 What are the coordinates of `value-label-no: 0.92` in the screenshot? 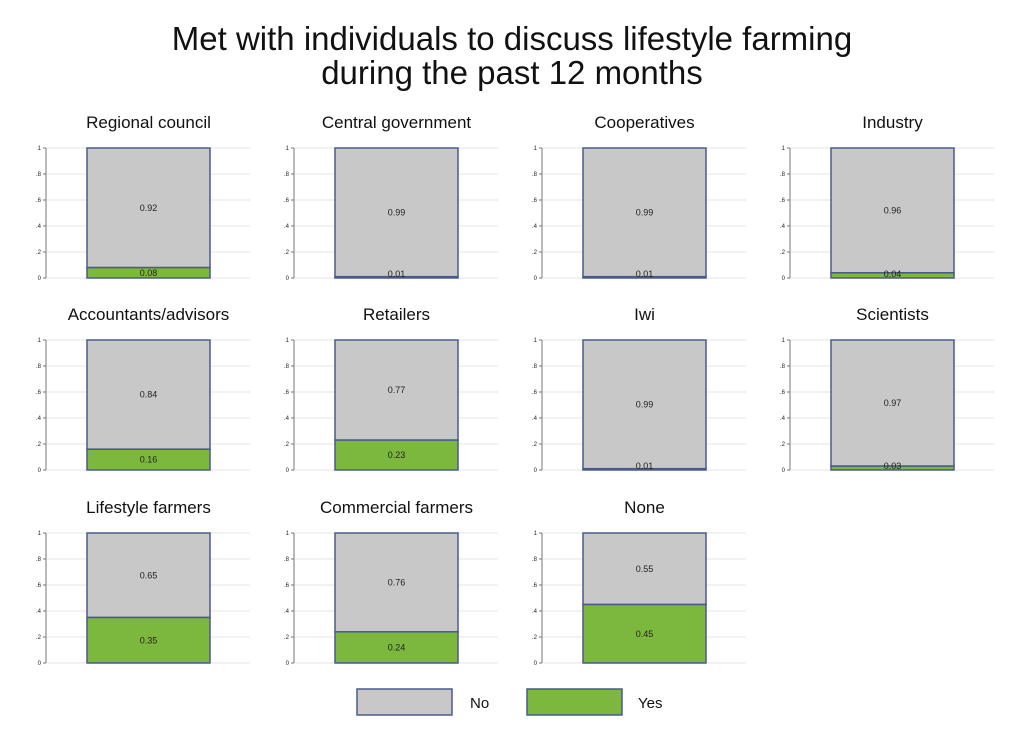 It's located at (149, 208).